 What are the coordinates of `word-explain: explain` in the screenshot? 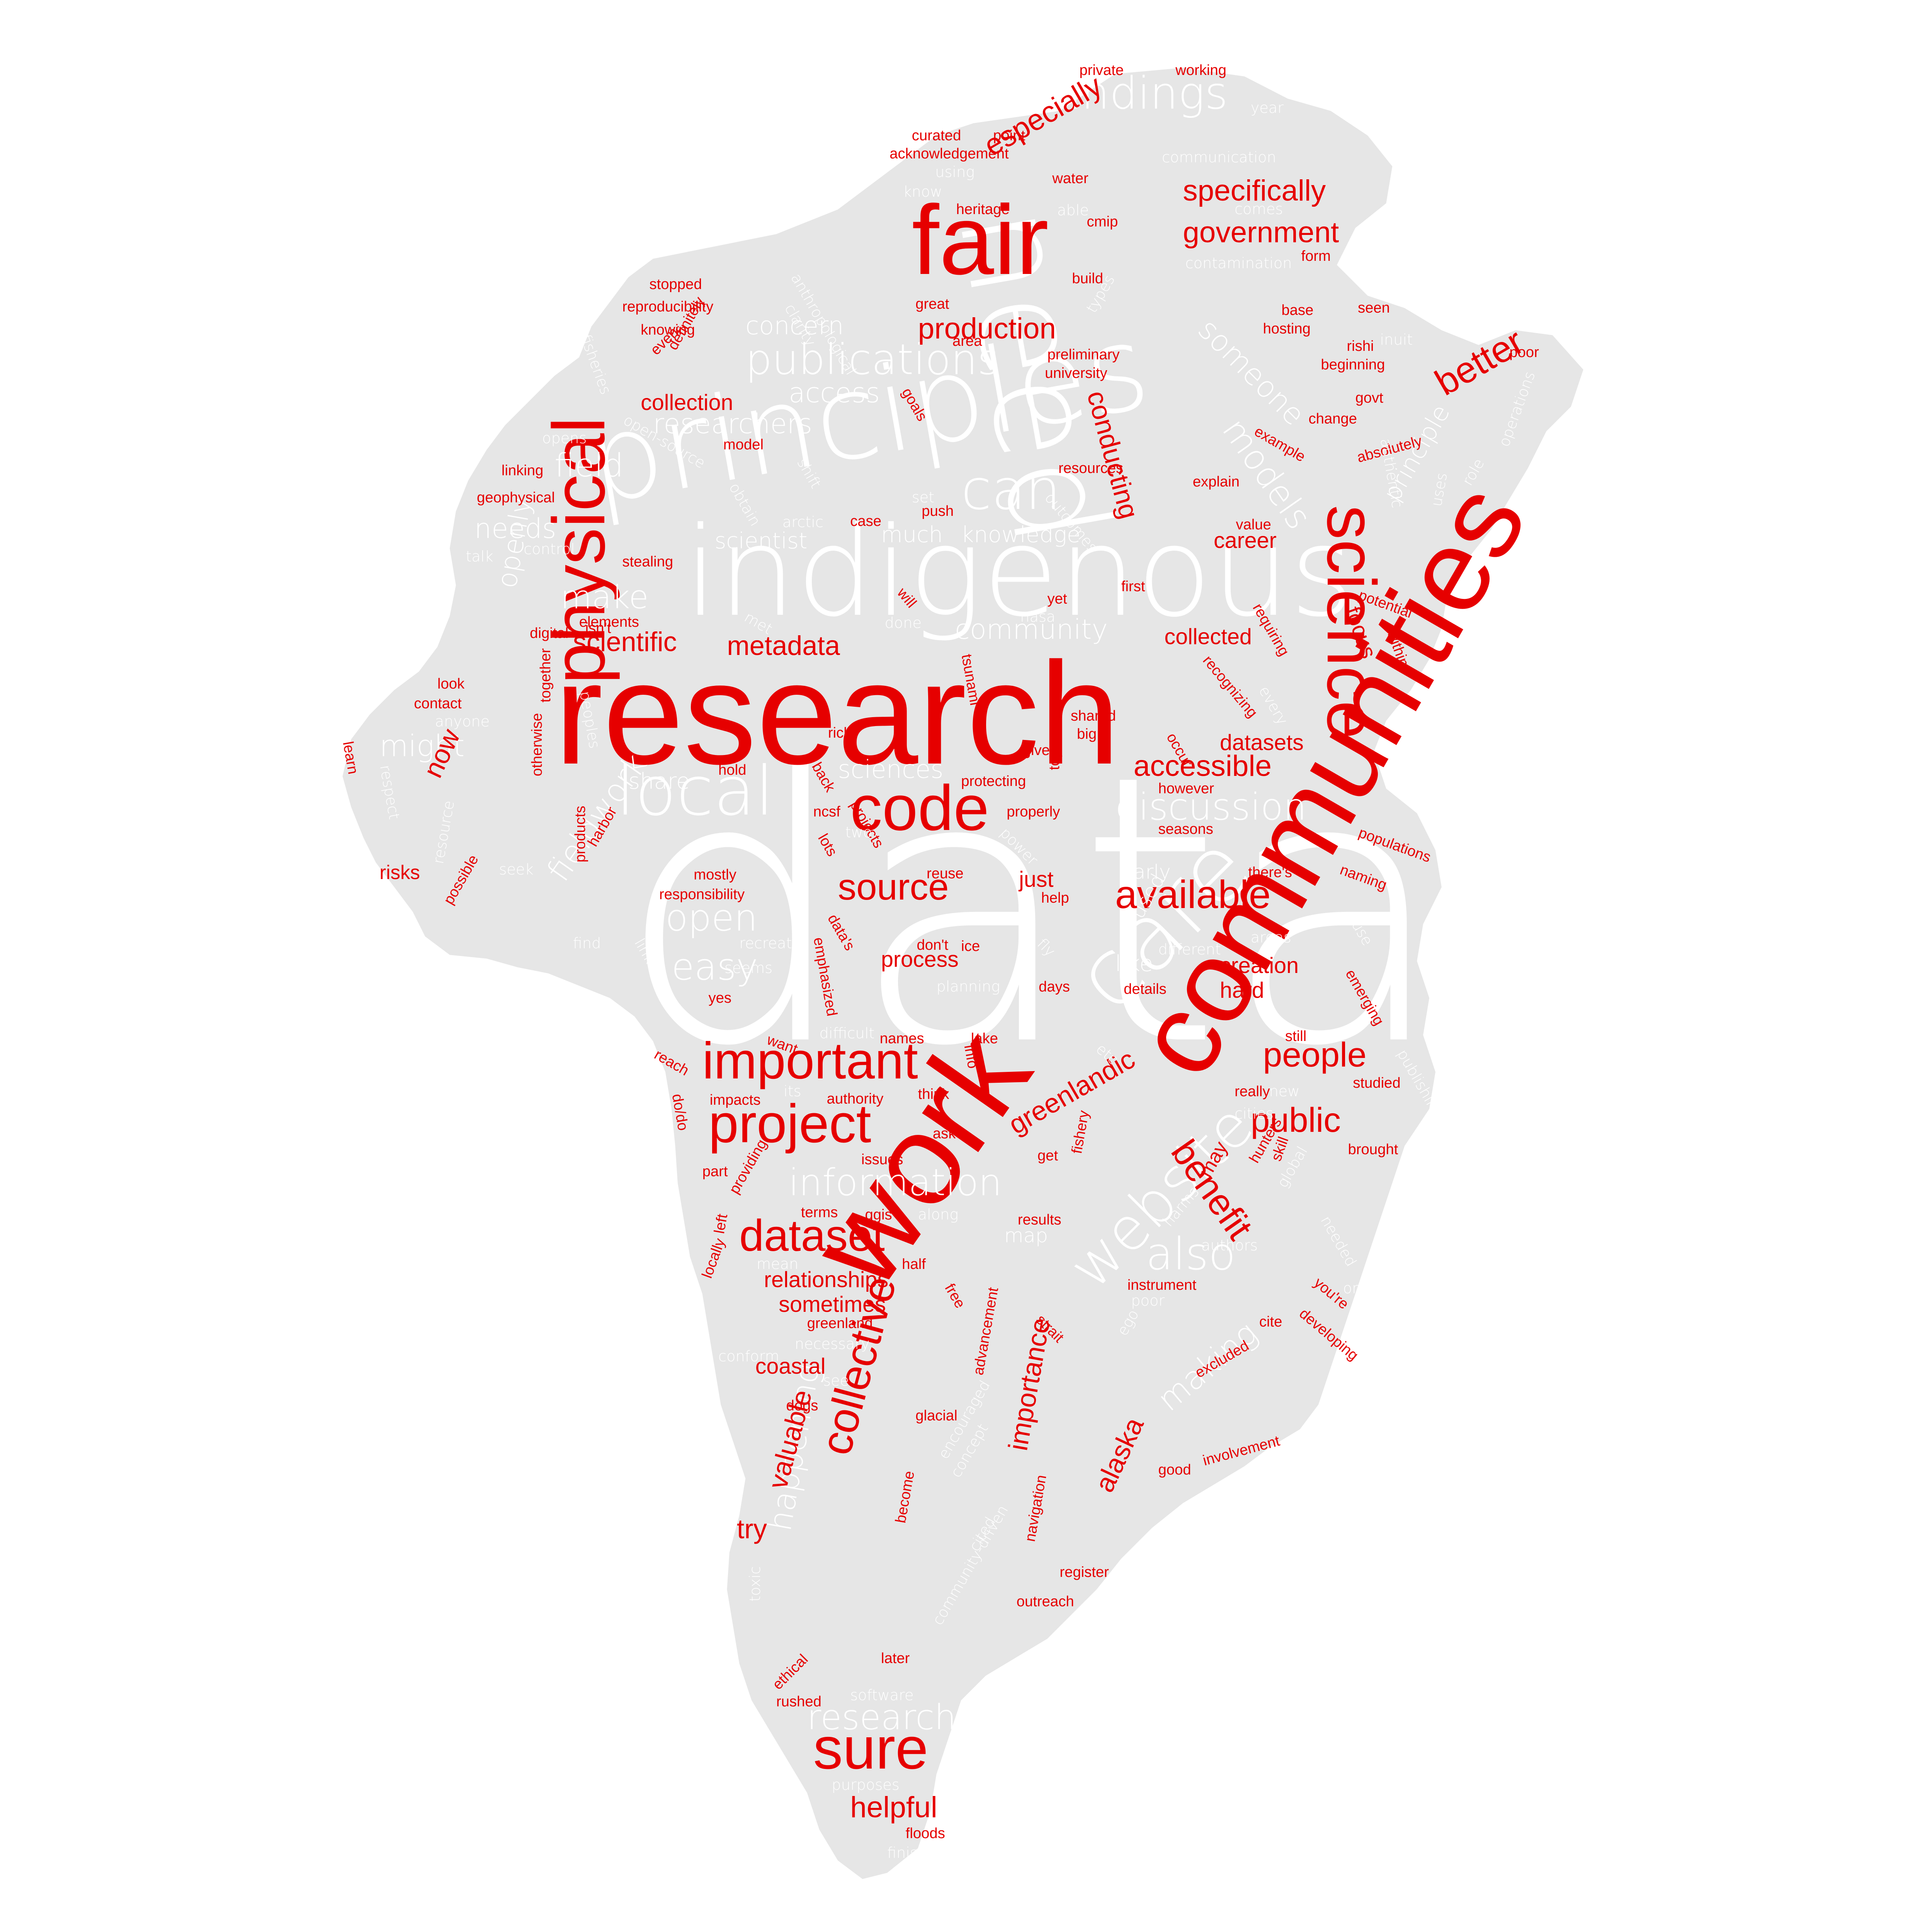 It's located at (1216, 482).